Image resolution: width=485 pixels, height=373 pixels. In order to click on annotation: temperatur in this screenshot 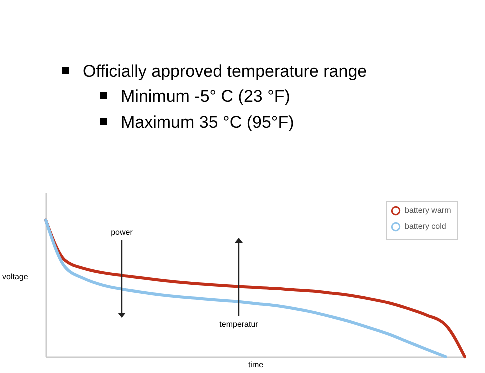, I will do `click(239, 324)`.